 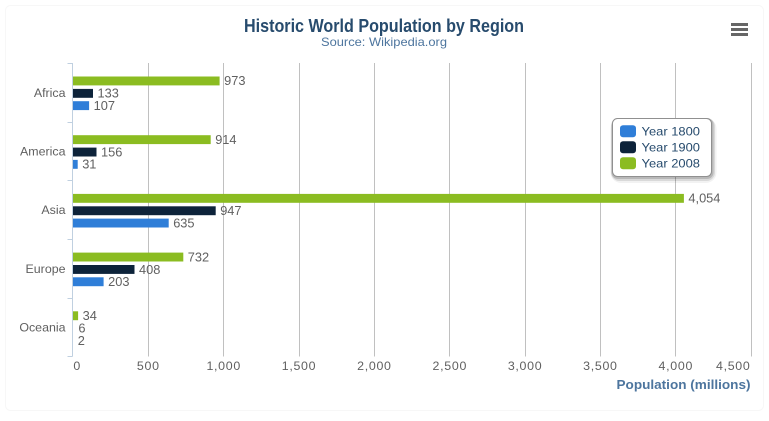 What do you see at coordinates (108, 93) in the screenshot?
I see `svg-text: 133` at bounding box center [108, 93].